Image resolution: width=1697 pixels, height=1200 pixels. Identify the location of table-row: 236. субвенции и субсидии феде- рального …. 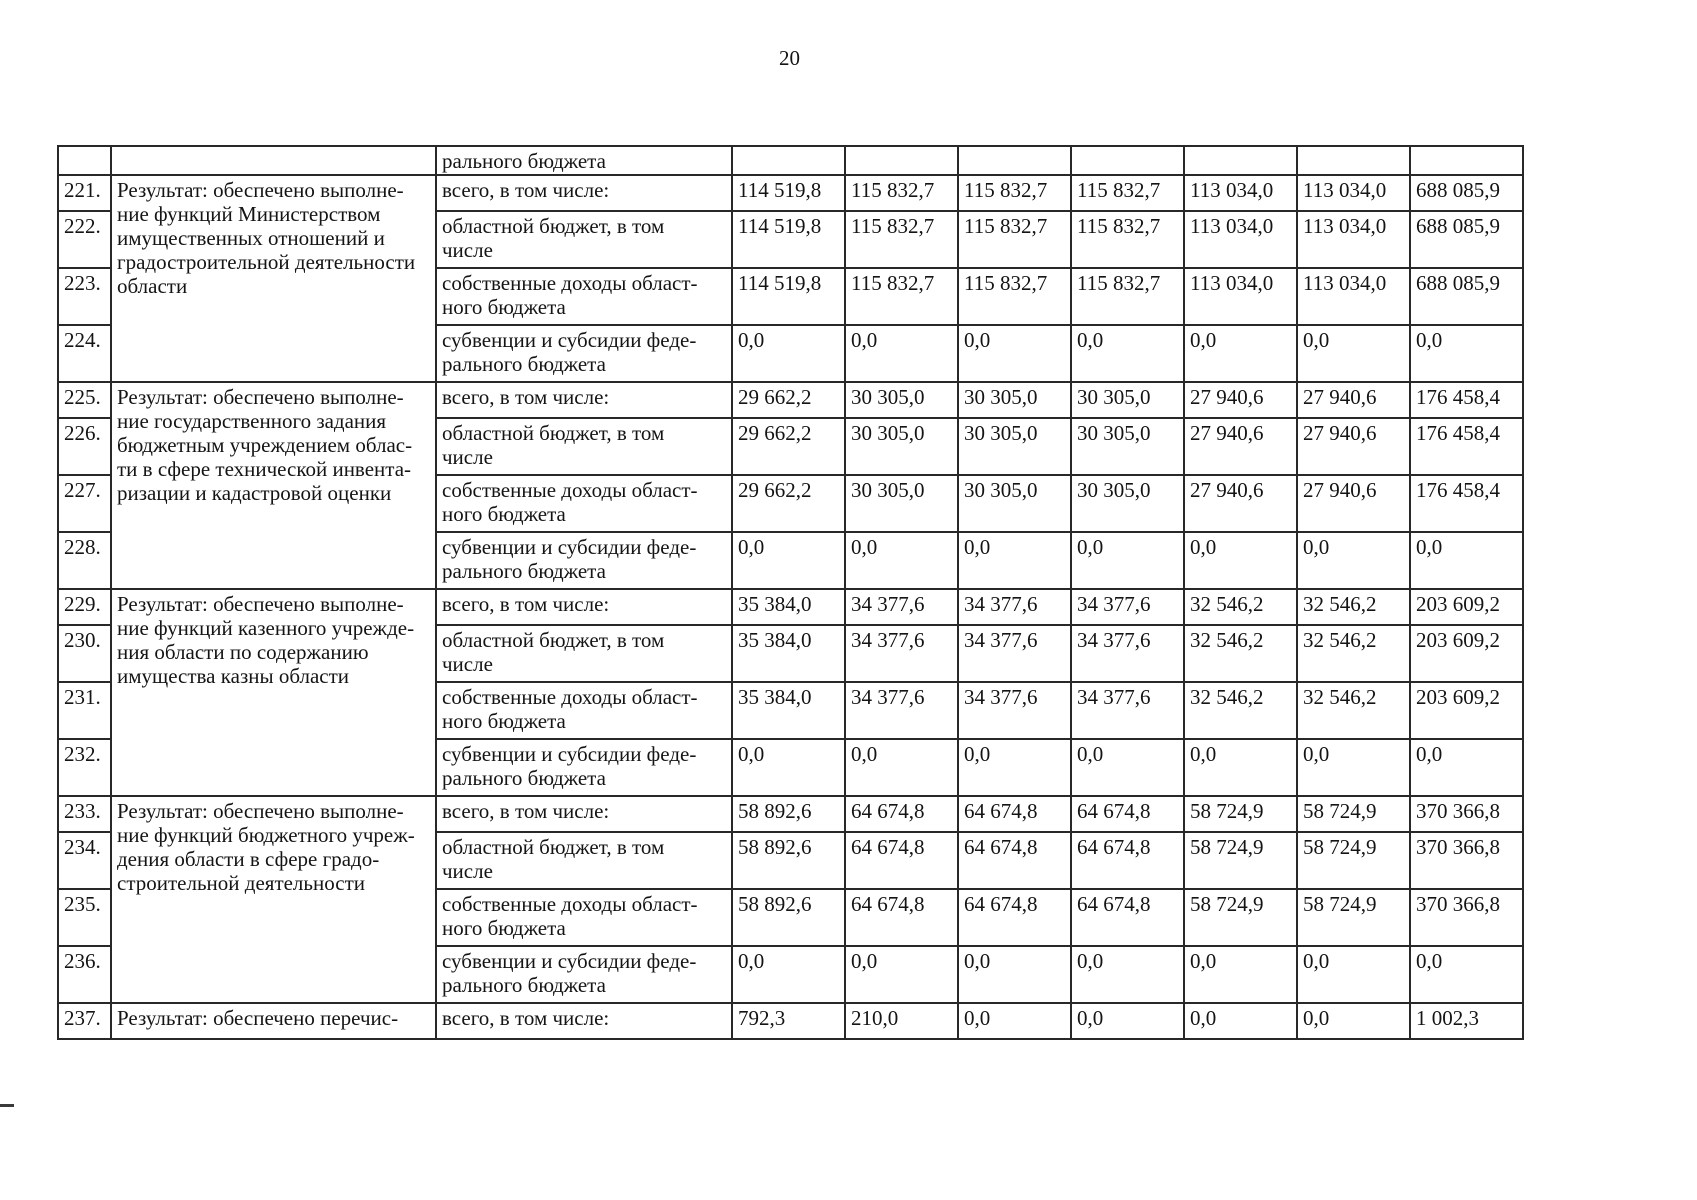
(790, 974).